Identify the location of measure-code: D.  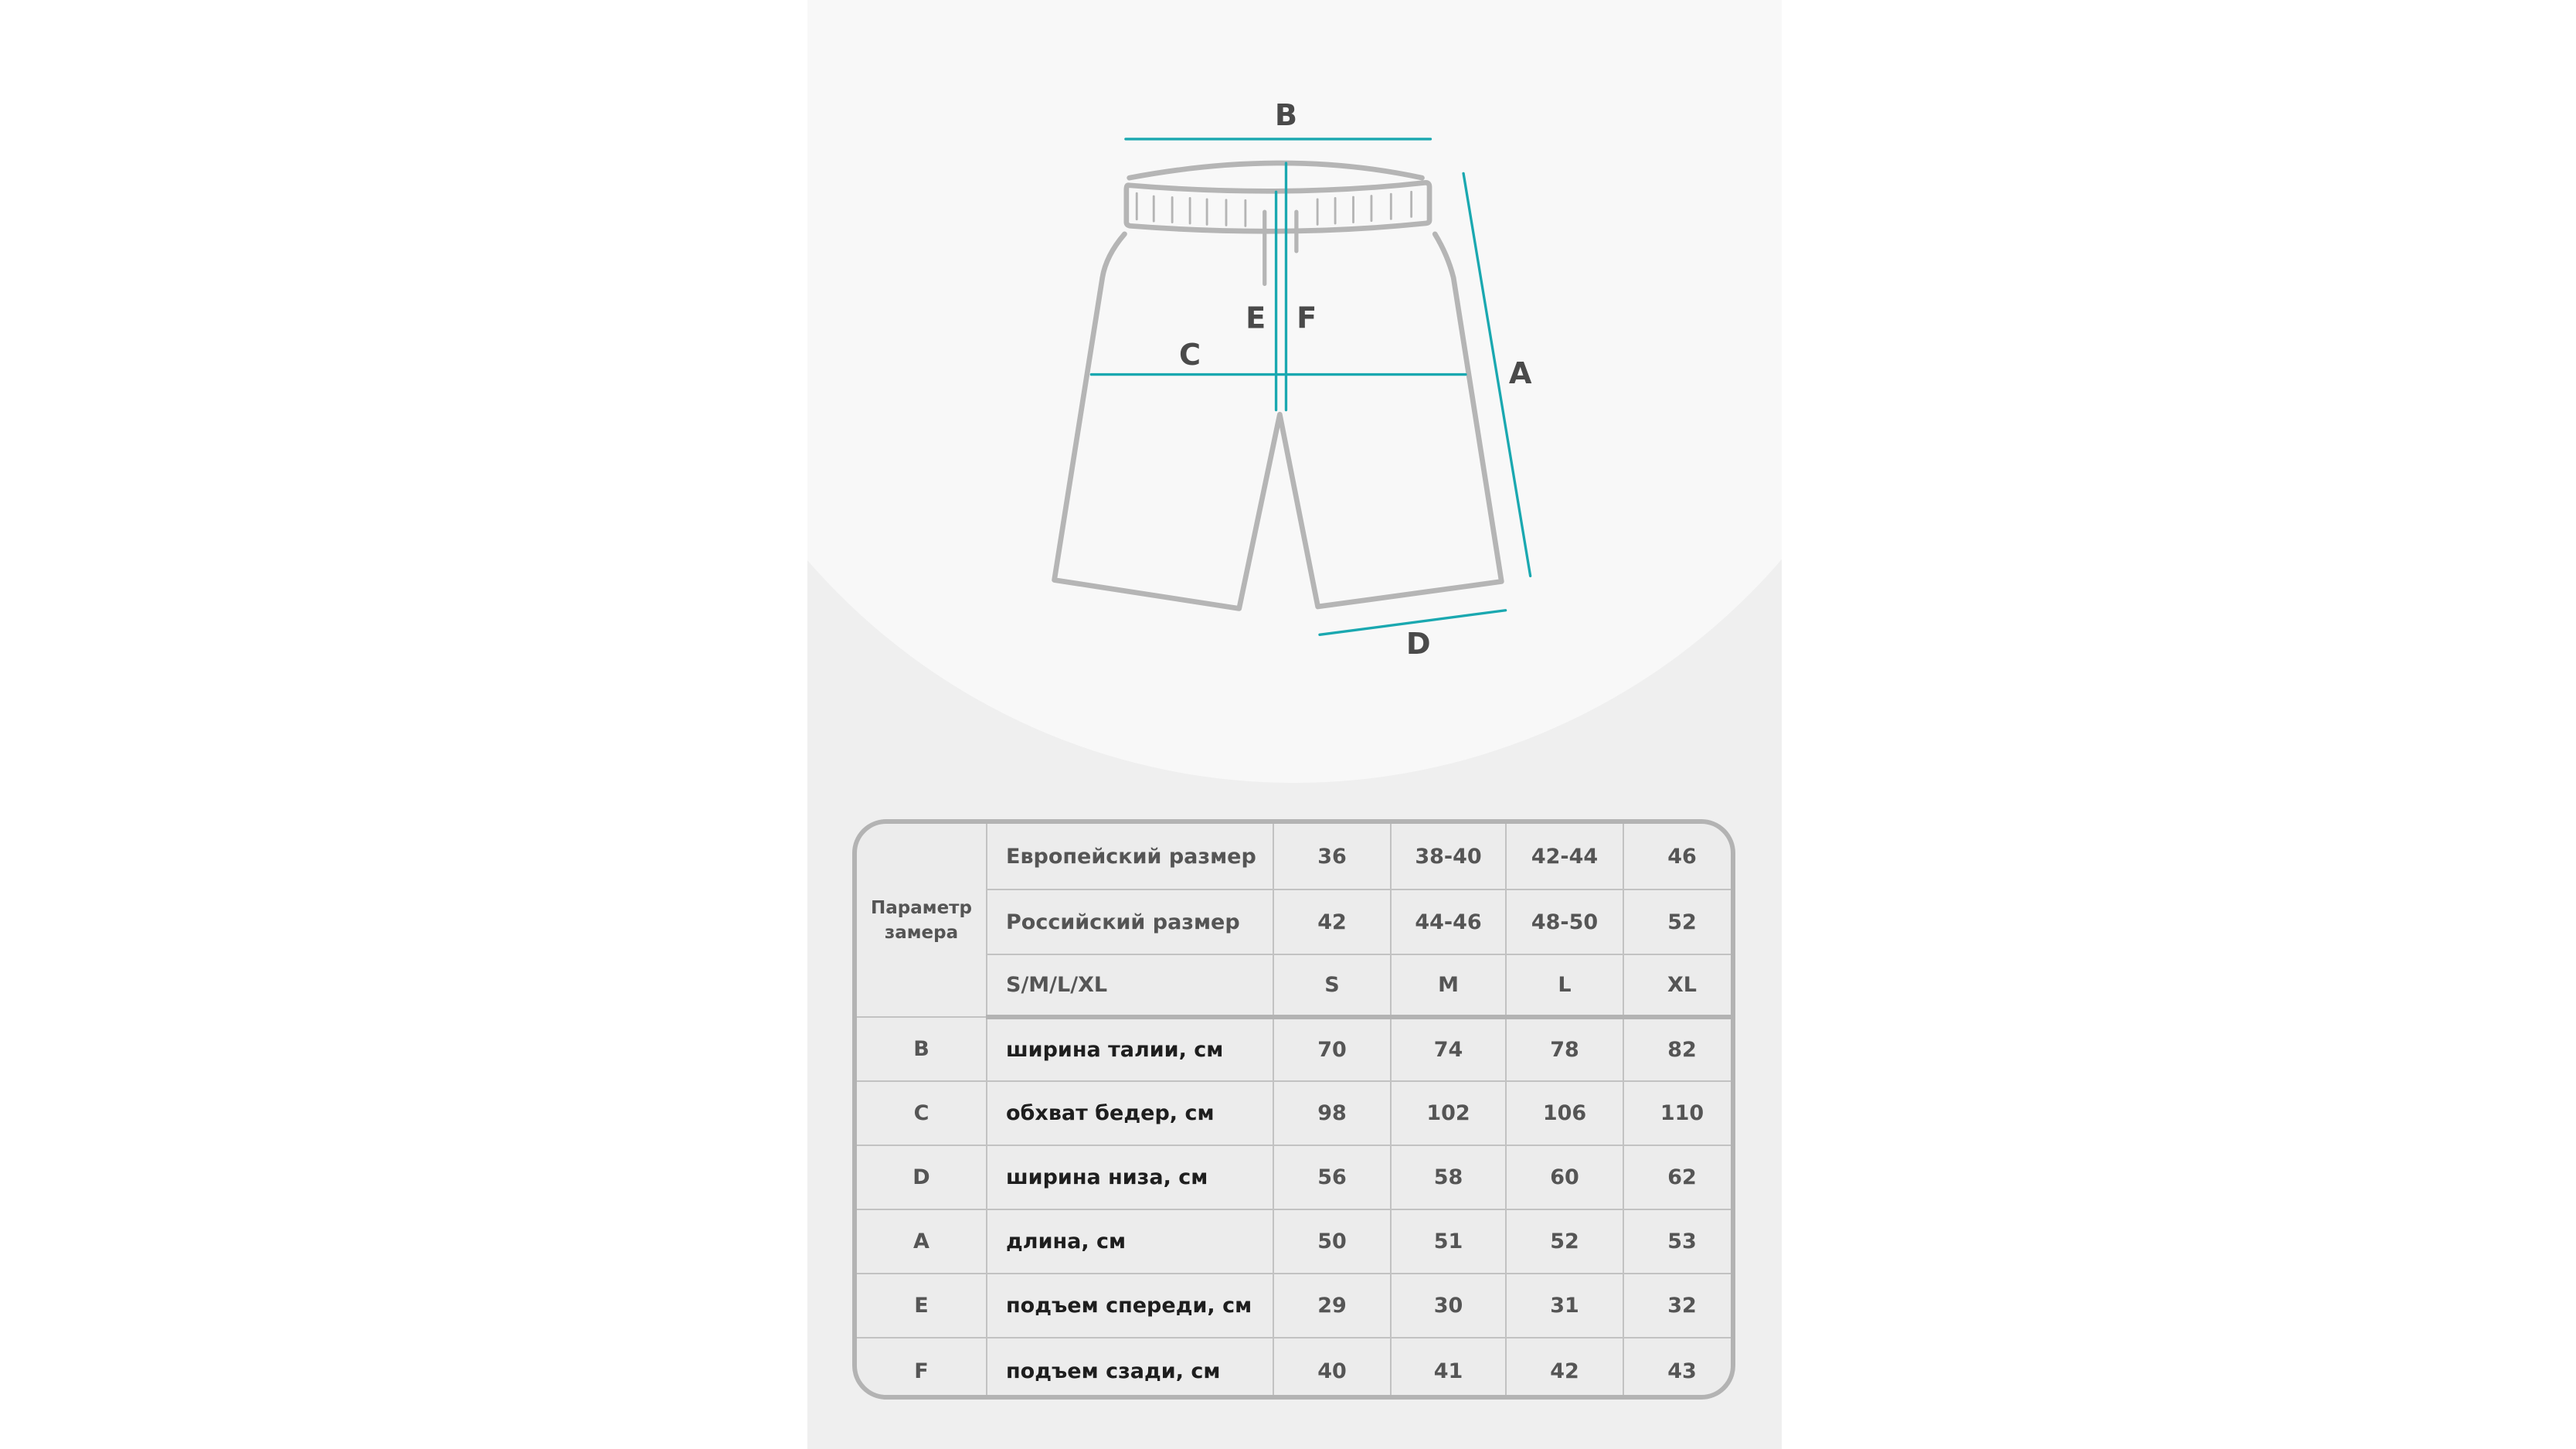
(922, 1177).